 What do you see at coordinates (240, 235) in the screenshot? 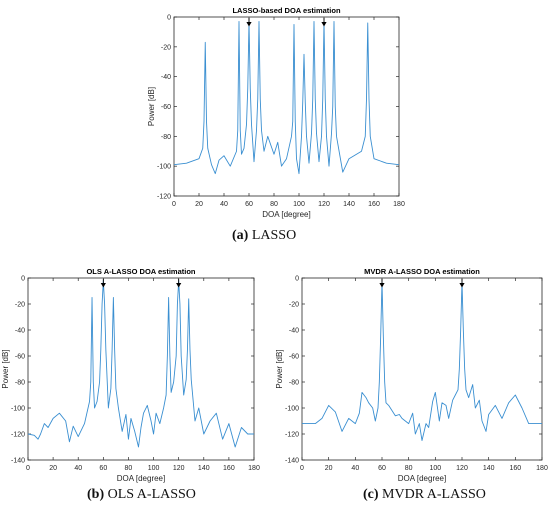
I see `caption-a-letter: (a)` at bounding box center [240, 235].